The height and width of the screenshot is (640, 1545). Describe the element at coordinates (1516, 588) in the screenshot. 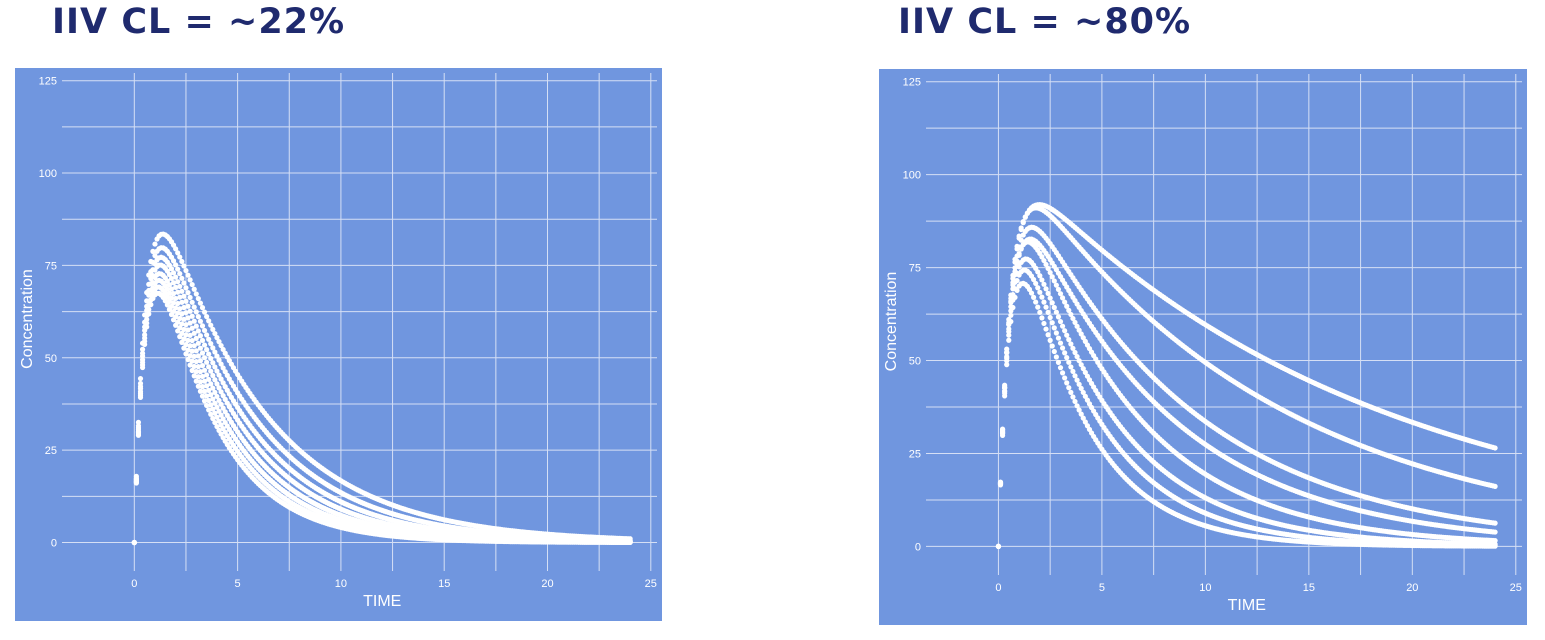

I see `x-tick-label: 25` at that location.